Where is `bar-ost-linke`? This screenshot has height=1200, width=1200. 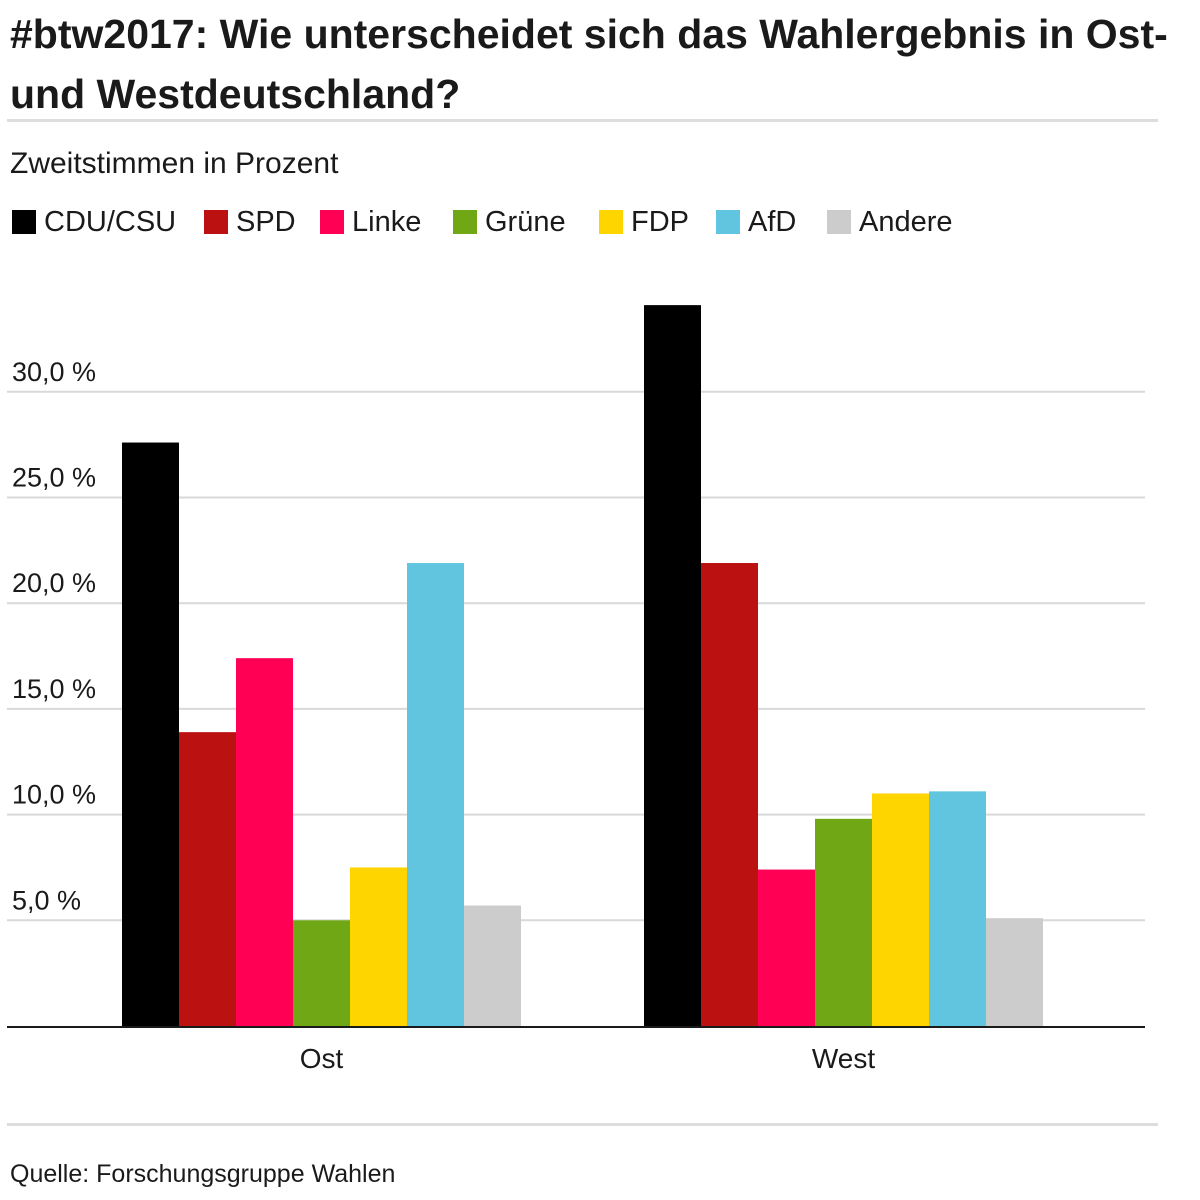 bar-ost-linke is located at coordinates (264, 842).